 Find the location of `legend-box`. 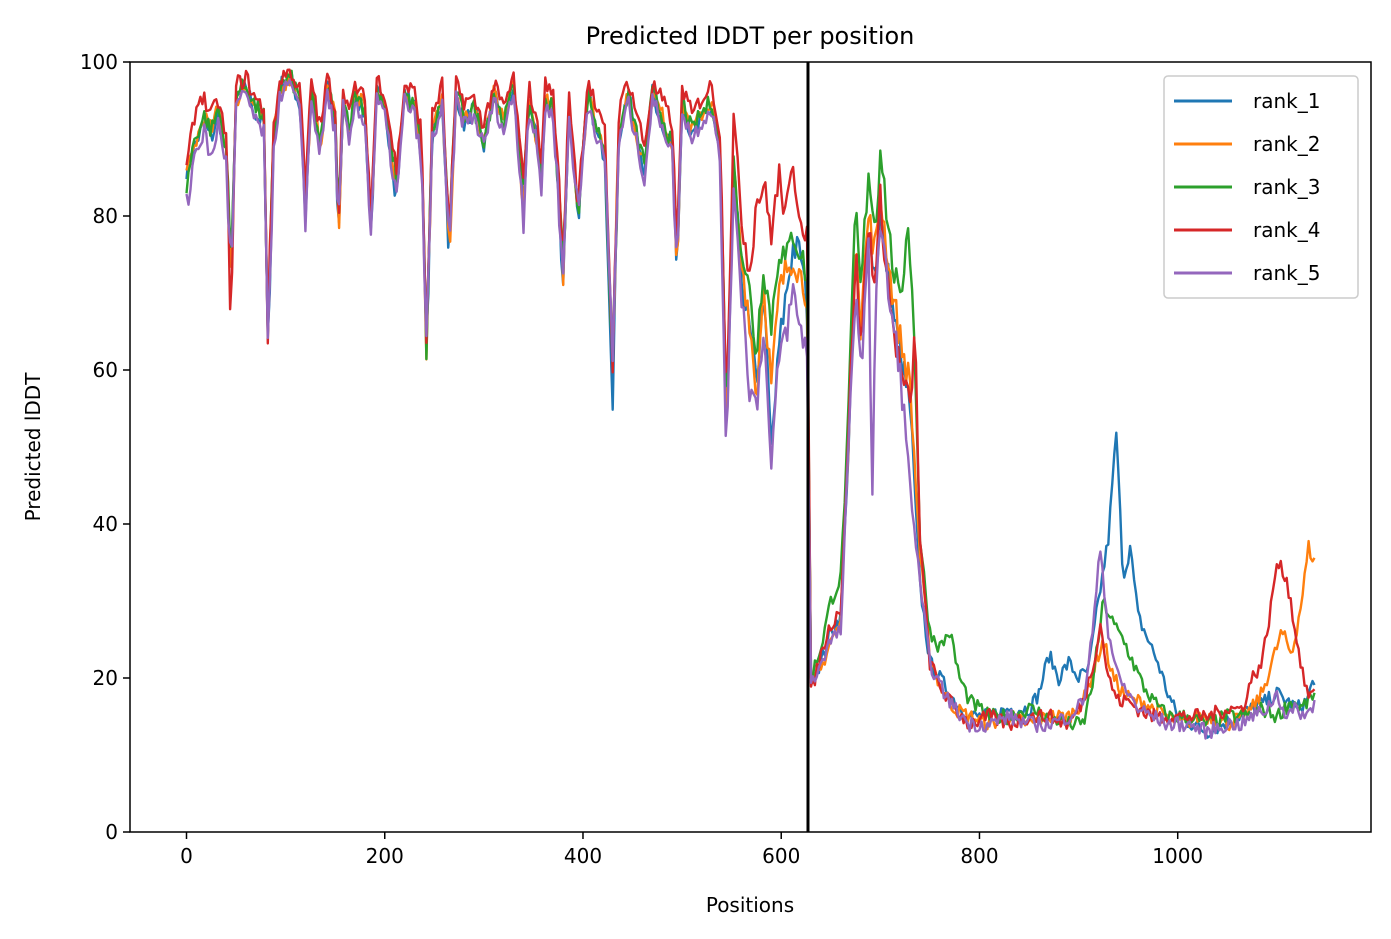

legend-box is located at coordinates (1261, 187).